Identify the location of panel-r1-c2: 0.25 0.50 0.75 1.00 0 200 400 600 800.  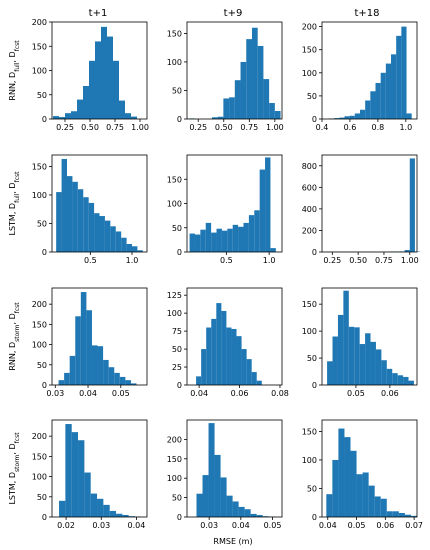
(361, 209).